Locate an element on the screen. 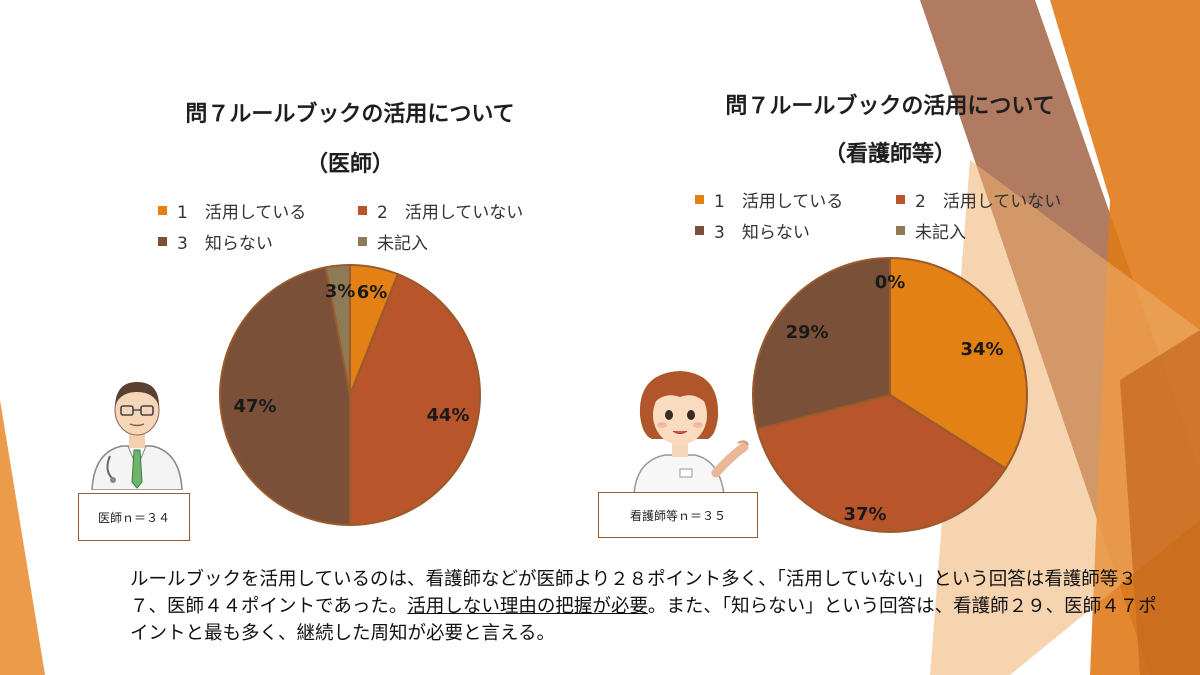 The image size is (1200, 675). nurse-pie-chart: 34% 37% 29% 0% is located at coordinates (890, 394).